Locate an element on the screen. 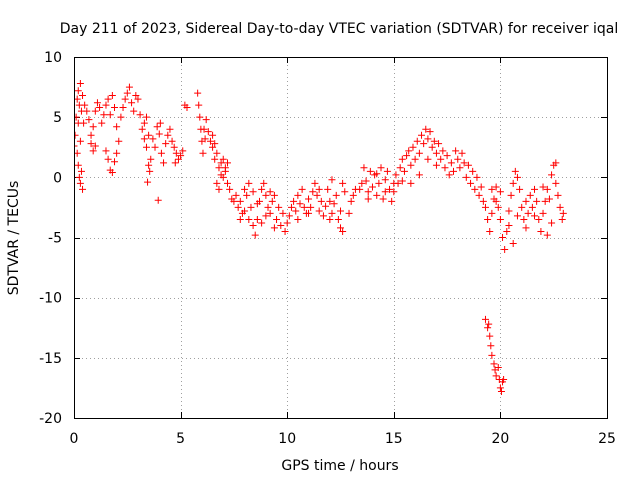  x-tick-label: 20 is located at coordinates (500, 439).